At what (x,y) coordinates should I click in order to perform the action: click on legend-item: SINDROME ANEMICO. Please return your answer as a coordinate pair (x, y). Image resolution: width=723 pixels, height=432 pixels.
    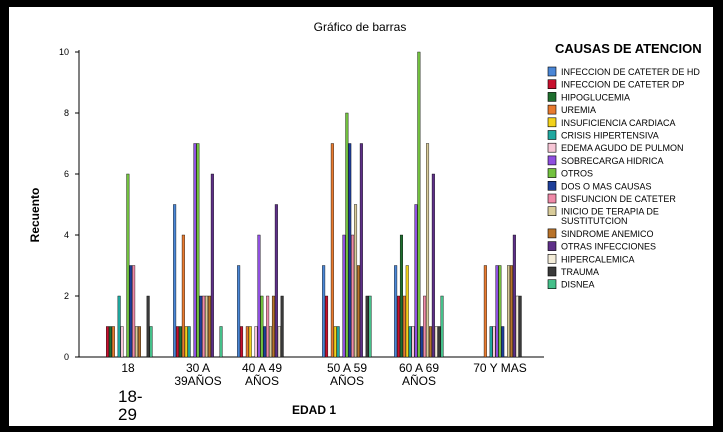
    Looking at the image, I should click on (600, 233).